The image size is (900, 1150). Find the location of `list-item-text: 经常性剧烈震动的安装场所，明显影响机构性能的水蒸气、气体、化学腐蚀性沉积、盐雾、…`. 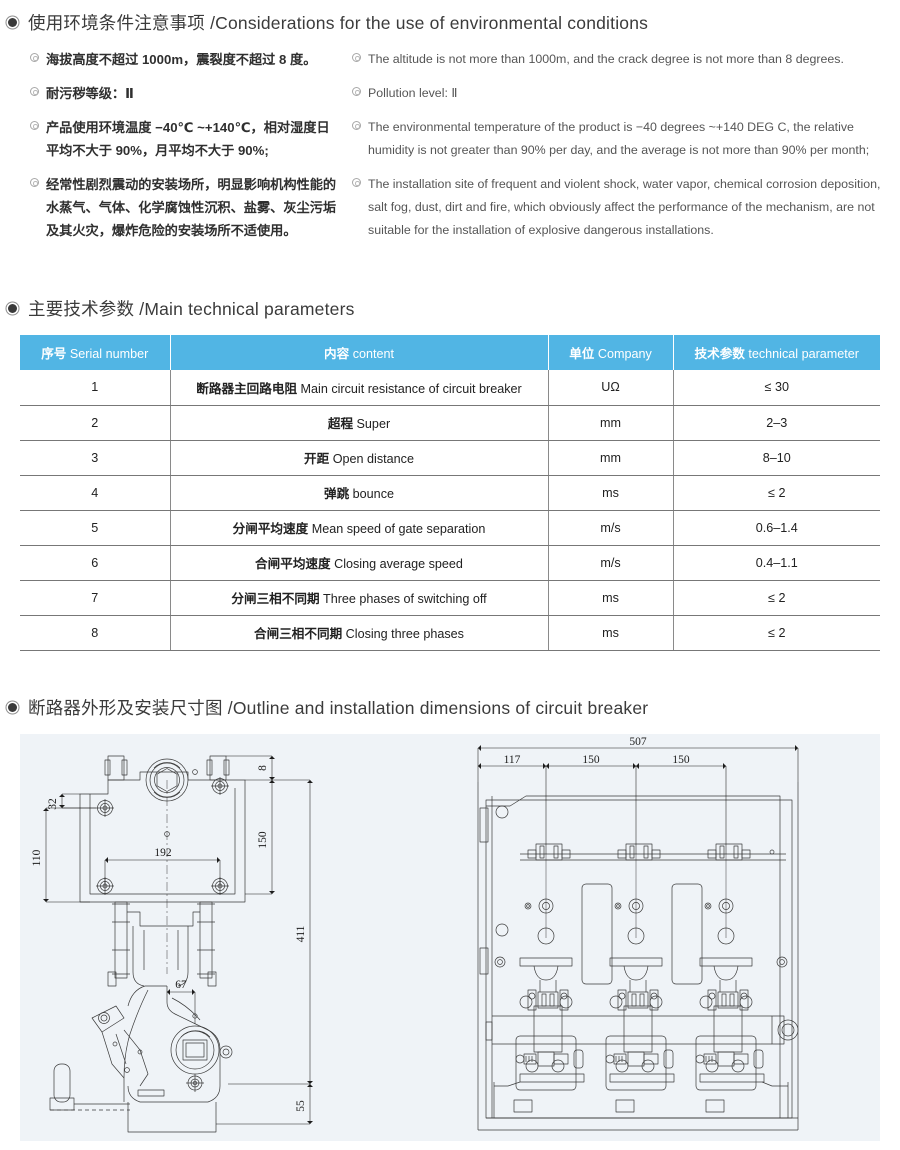

list-item-text: 经常性剧烈震动的安装场所，明显影响机构性能的水蒸气、气体、化学腐蚀性沉积、盐雾、… is located at coordinates (191, 207).